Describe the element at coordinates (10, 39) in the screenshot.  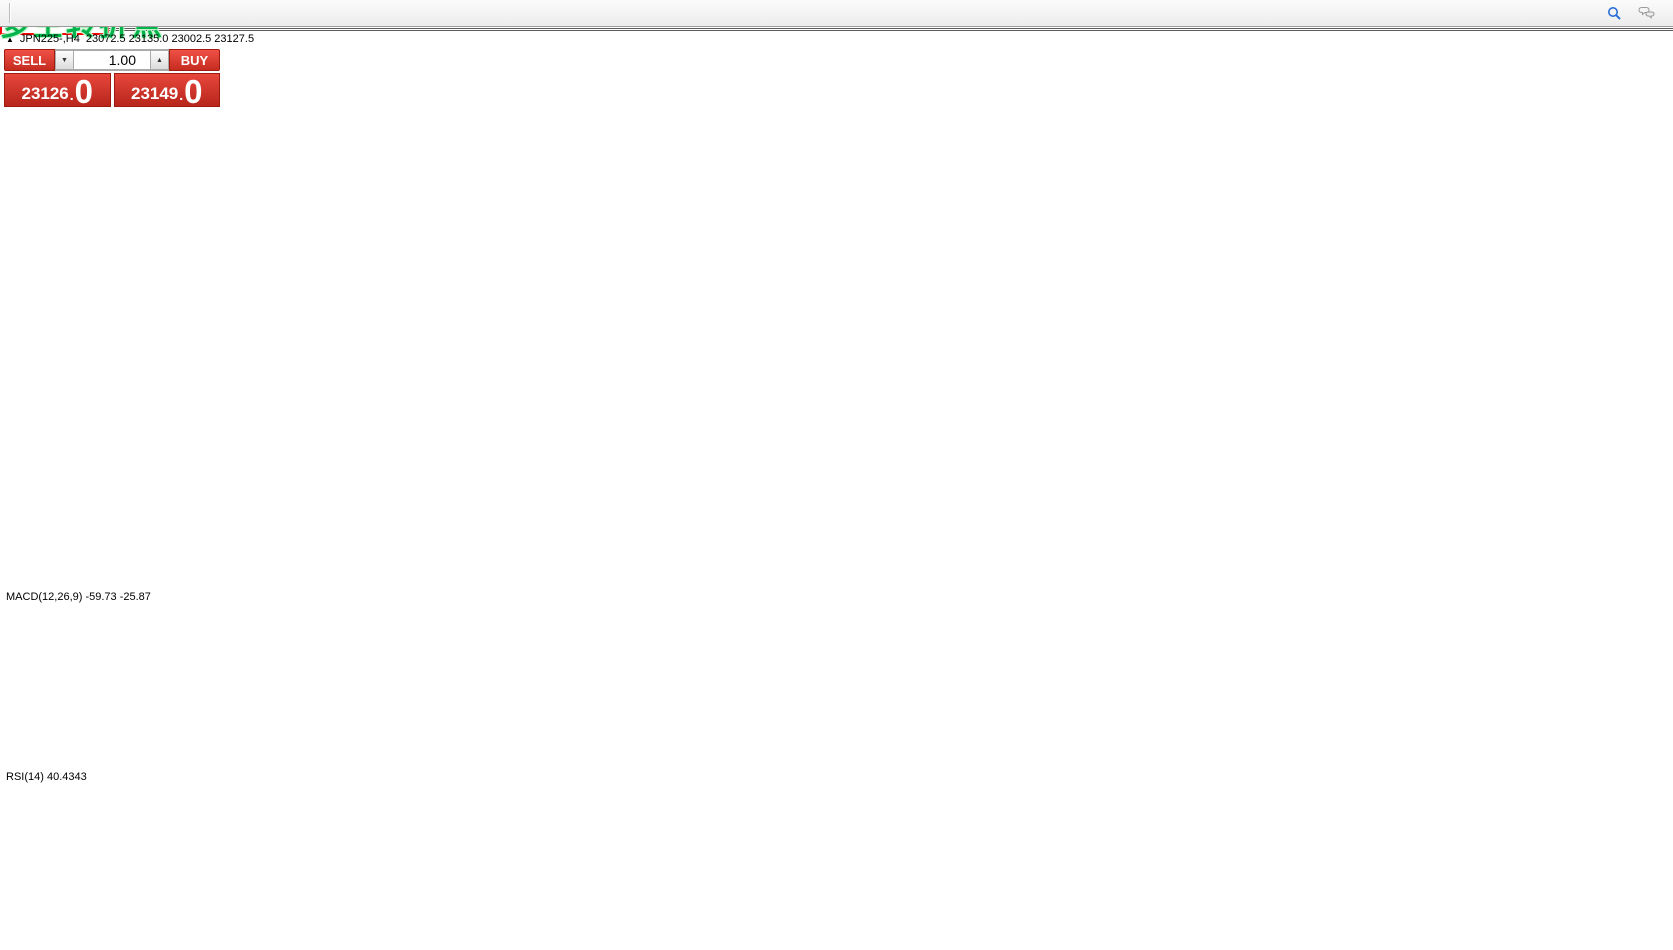
I see `collapse-icon: ▲` at that location.